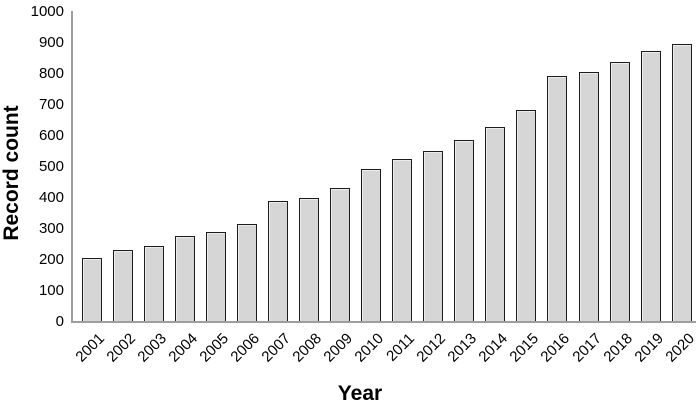 Image resolution: width=699 pixels, height=410 pixels. I want to click on x-tick-label-2010: 2010, so click(369, 348).